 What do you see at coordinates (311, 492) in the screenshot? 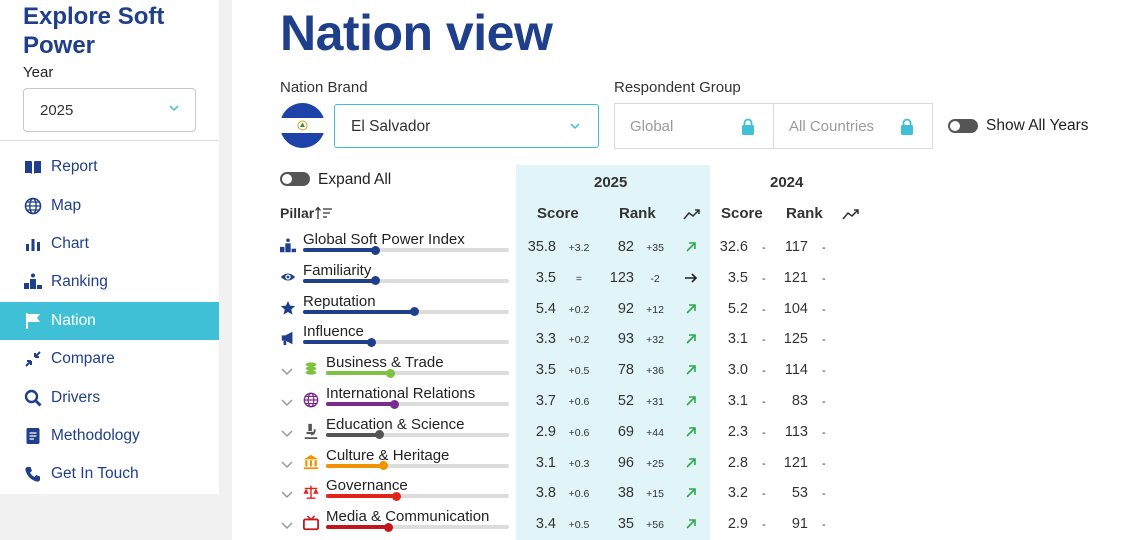
I see `scales-icon` at bounding box center [311, 492].